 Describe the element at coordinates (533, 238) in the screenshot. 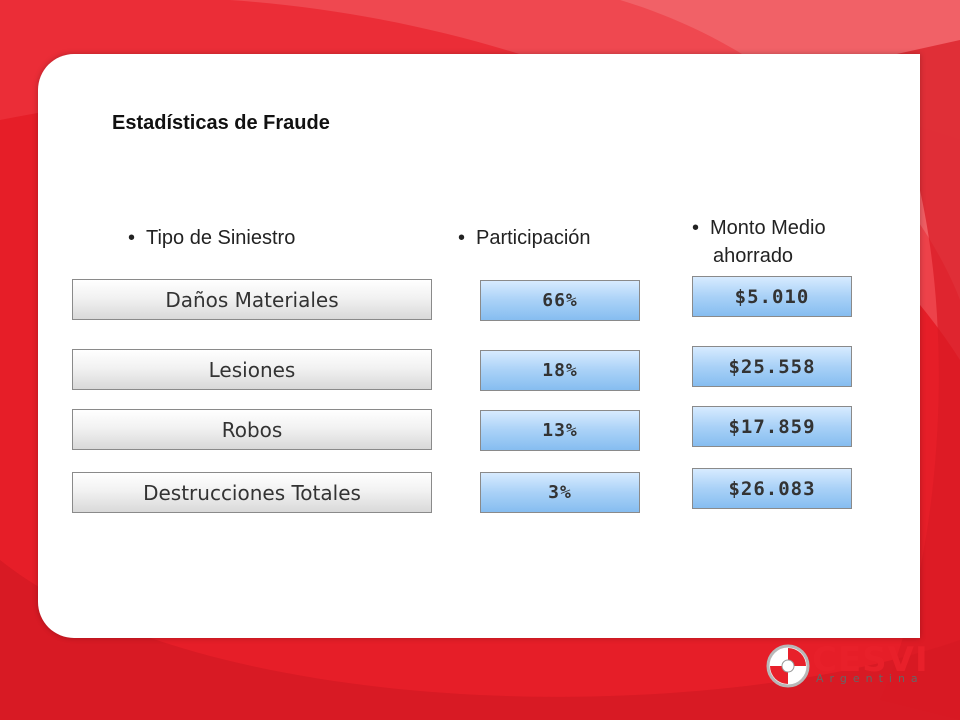

I see `header-participacion-label: Participación` at that location.